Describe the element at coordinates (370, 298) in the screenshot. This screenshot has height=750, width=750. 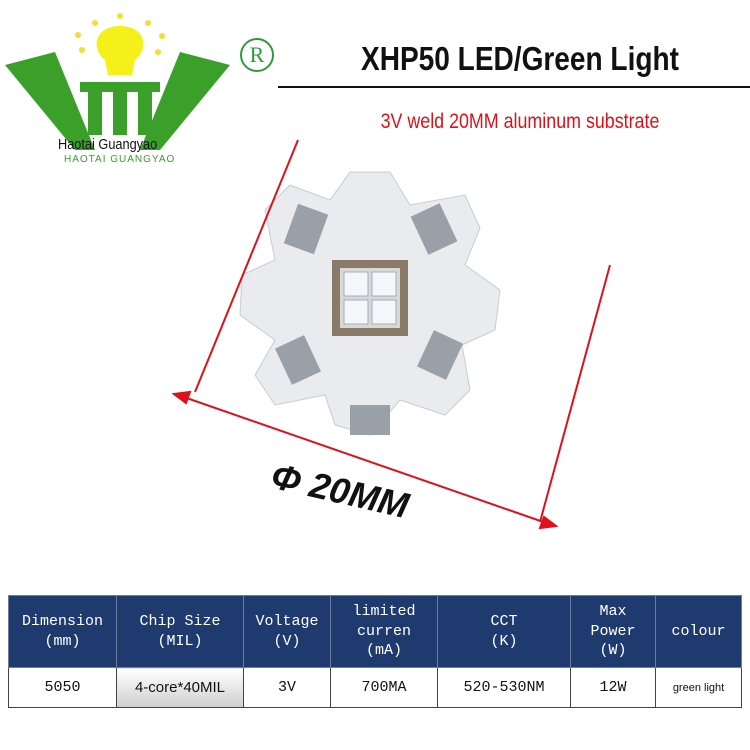
I see `led-chips` at that location.